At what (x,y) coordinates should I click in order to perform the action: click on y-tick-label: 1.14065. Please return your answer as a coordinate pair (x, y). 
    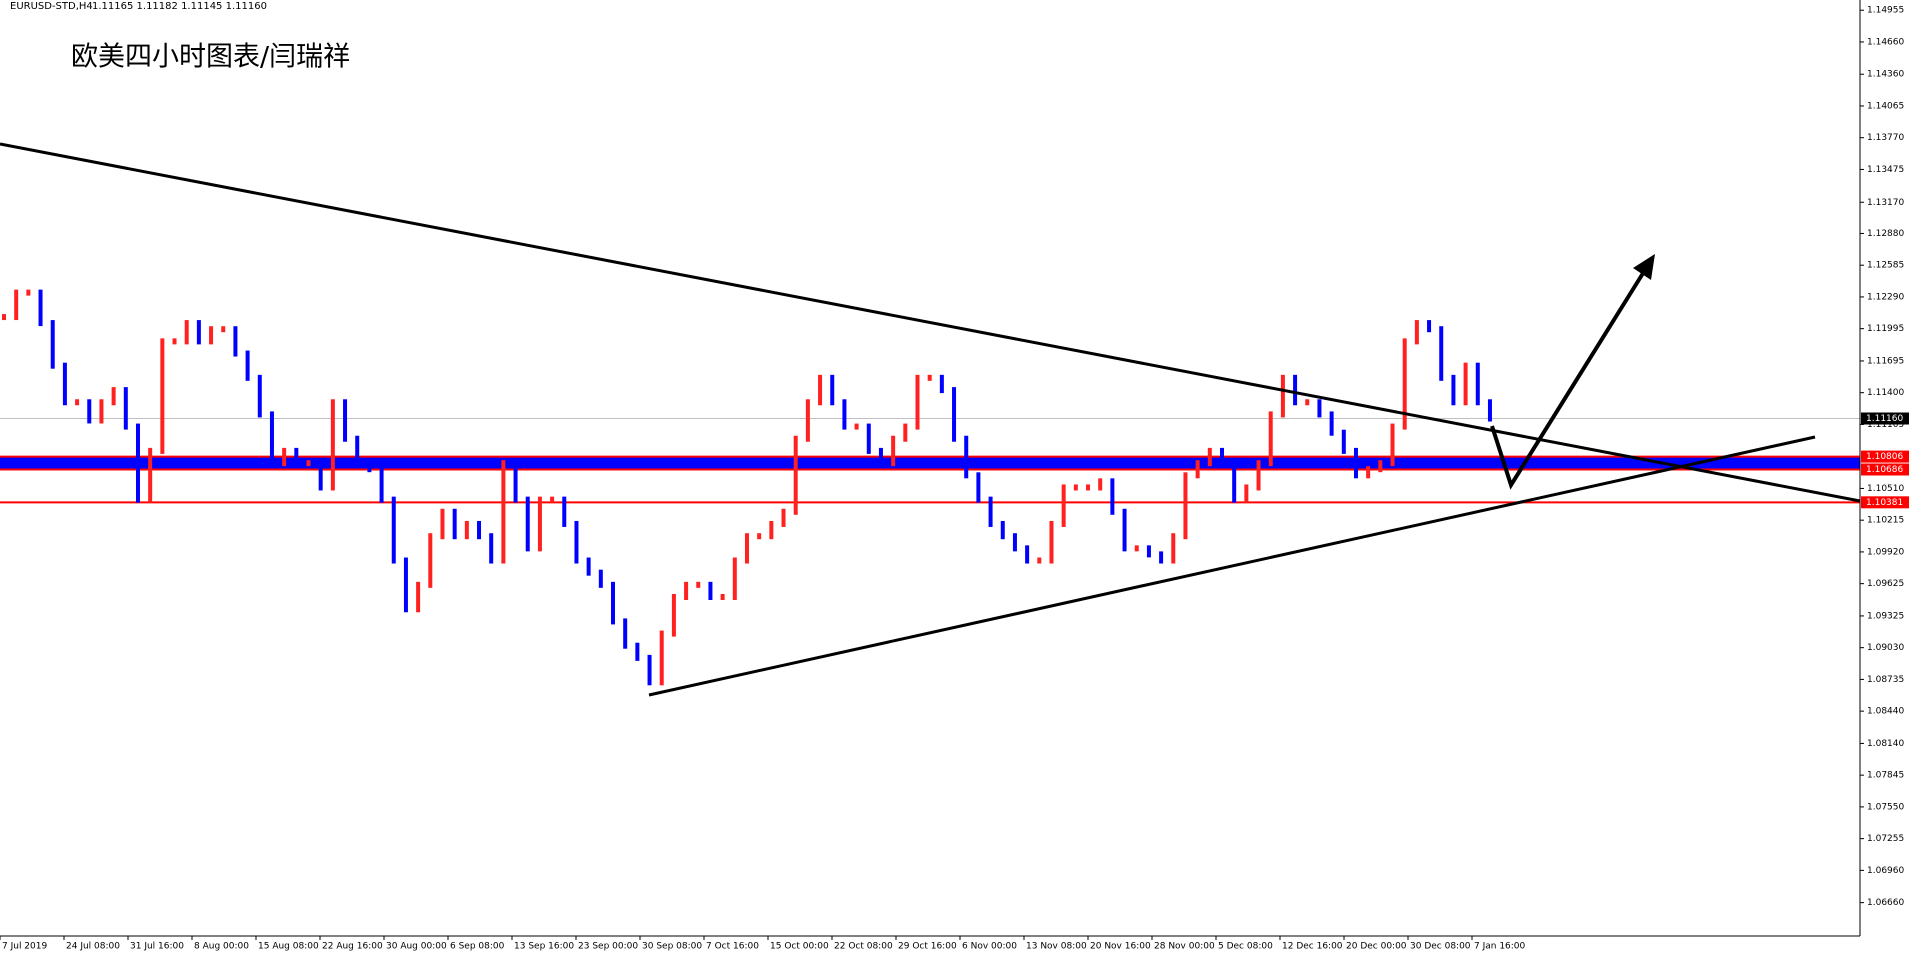
    Looking at the image, I should click on (1885, 106).